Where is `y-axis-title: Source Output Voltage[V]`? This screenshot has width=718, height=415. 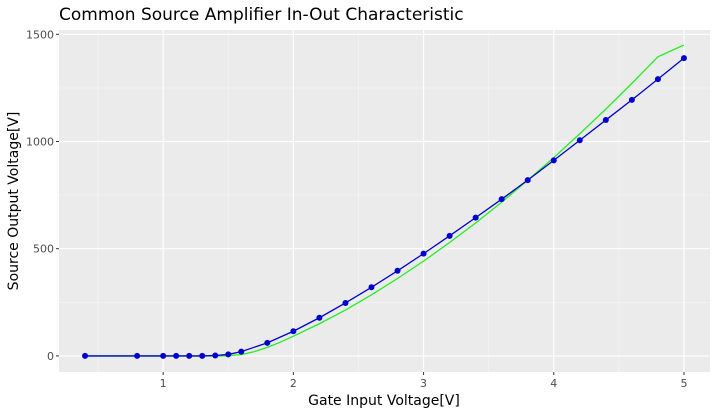
y-axis-title: Source Output Voltage[V] is located at coordinates (14, 201).